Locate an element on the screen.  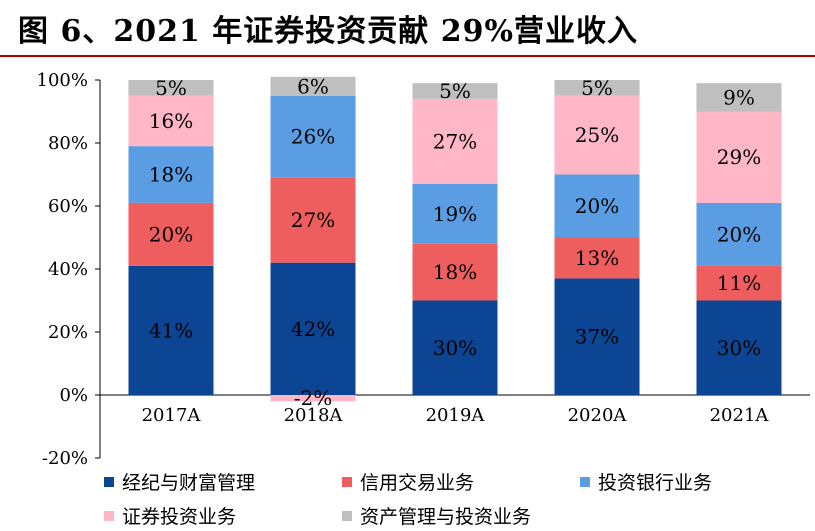
legend-item: 信用交易业务 is located at coordinates (408, 481).